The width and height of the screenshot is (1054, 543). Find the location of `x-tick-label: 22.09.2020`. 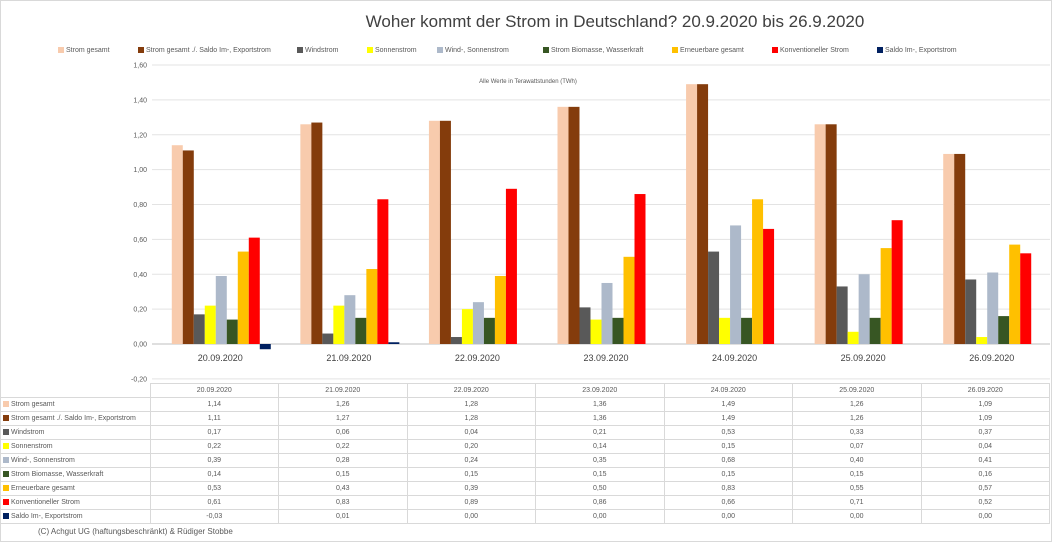

x-tick-label: 22.09.2020 is located at coordinates (477, 358).